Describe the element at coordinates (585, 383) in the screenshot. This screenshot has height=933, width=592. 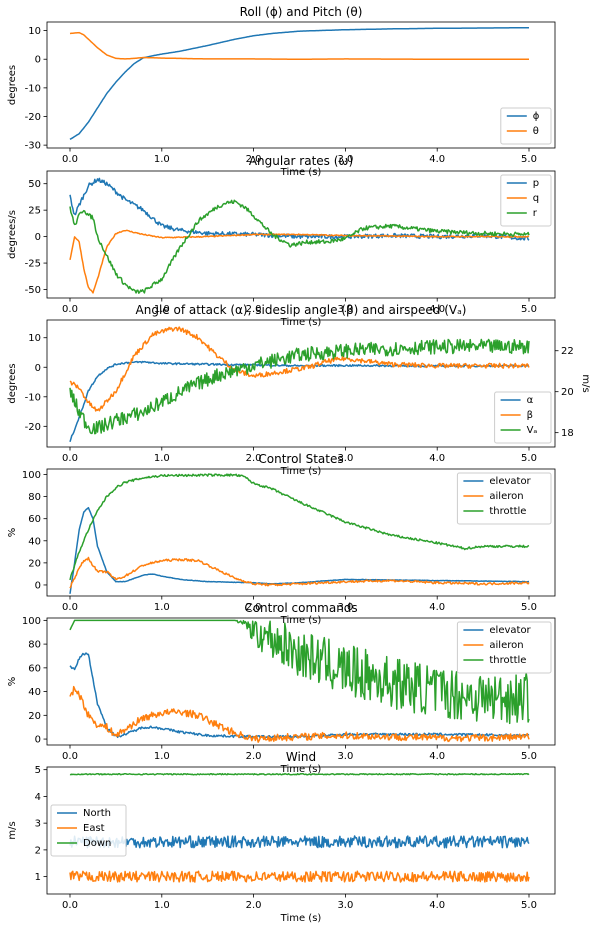
I see `y2-axis-label: m/s` at that location.